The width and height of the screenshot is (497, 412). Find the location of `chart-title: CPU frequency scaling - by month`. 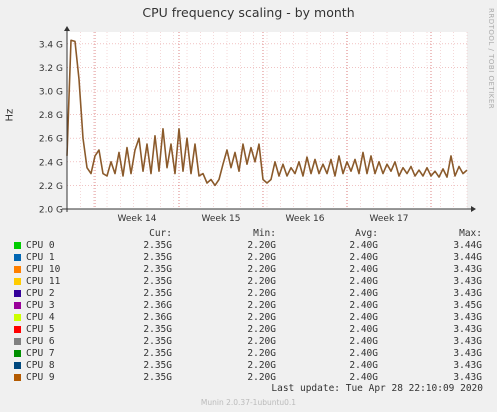

chart-title: CPU frequency scaling - by month is located at coordinates (248, 12).